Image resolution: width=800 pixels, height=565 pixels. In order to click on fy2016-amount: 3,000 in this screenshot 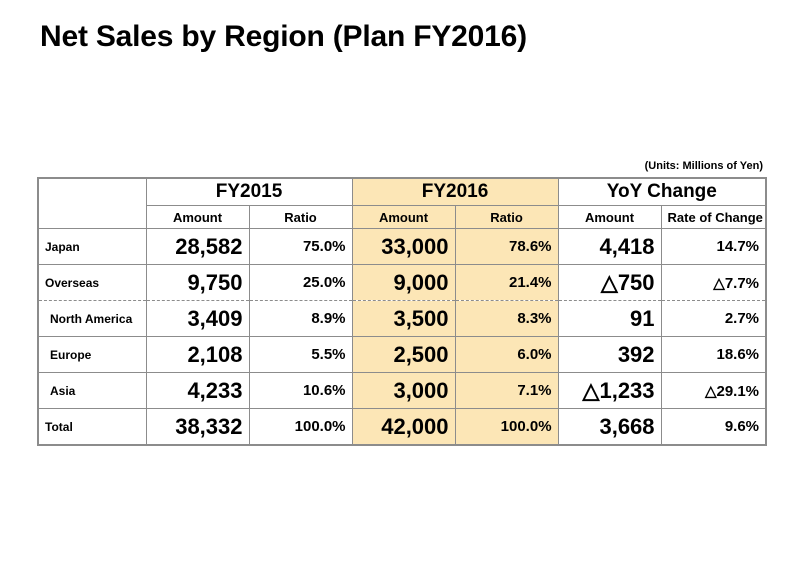, I will do `click(403, 390)`.